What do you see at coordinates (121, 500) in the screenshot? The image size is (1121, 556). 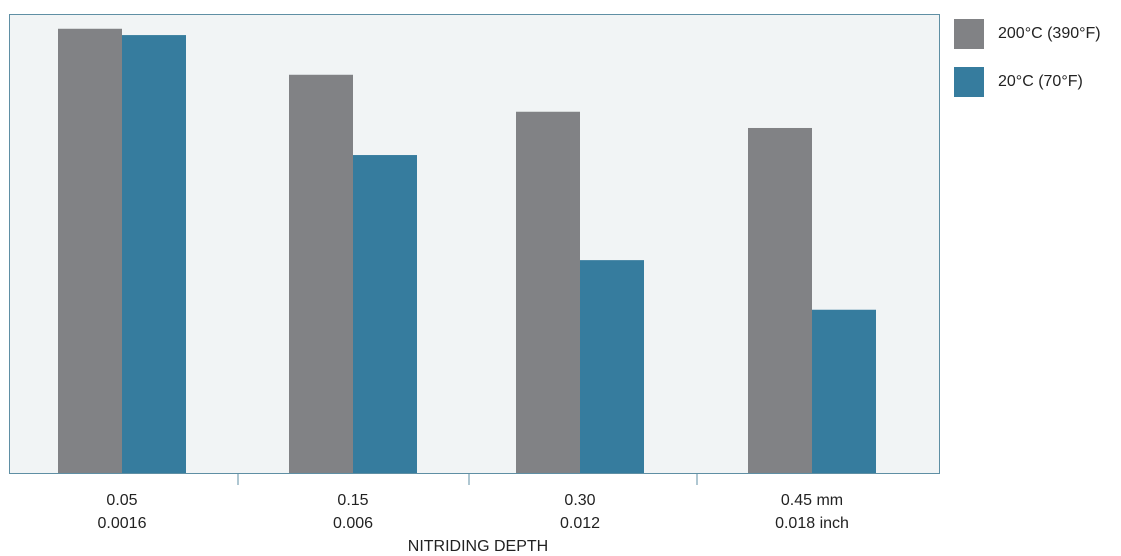 I see `x-tick-label-mm-0: 0.05` at bounding box center [121, 500].